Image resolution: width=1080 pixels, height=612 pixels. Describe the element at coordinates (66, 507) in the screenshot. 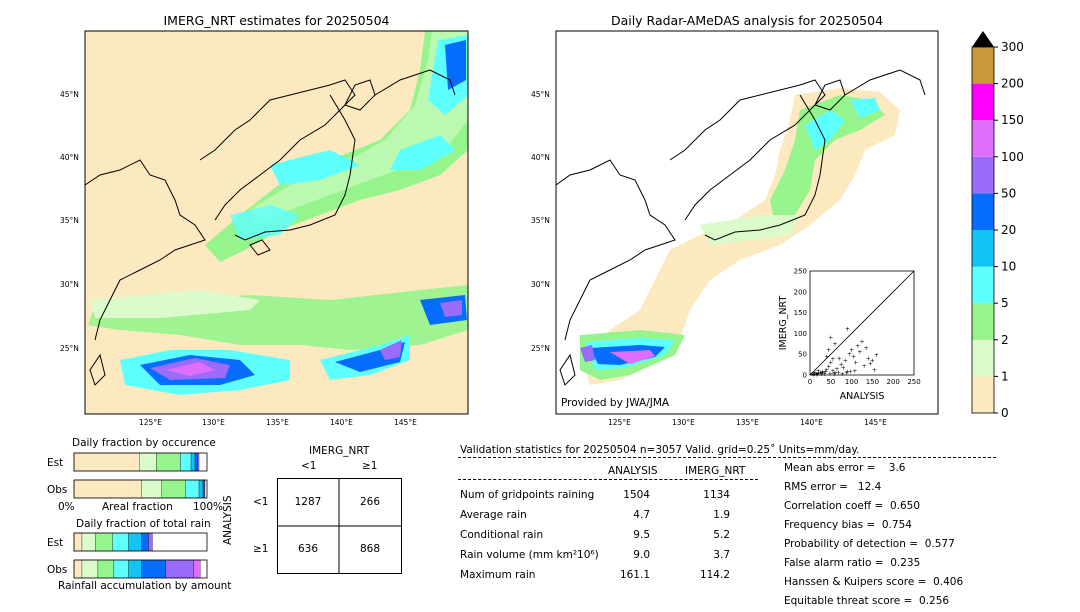

I see `occurrence-axis-left: 0%` at that location.